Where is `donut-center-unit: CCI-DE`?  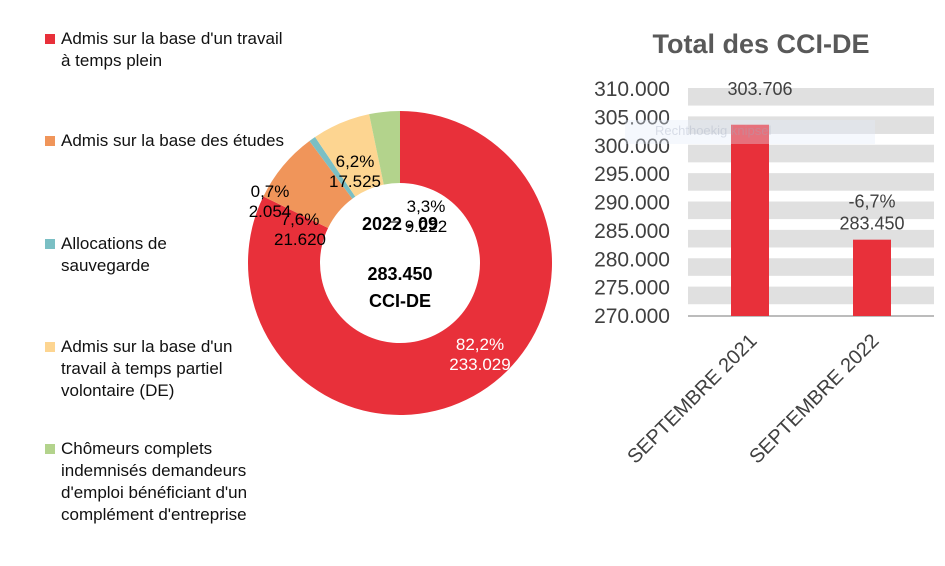 donut-center-unit: CCI-DE is located at coordinates (400, 301).